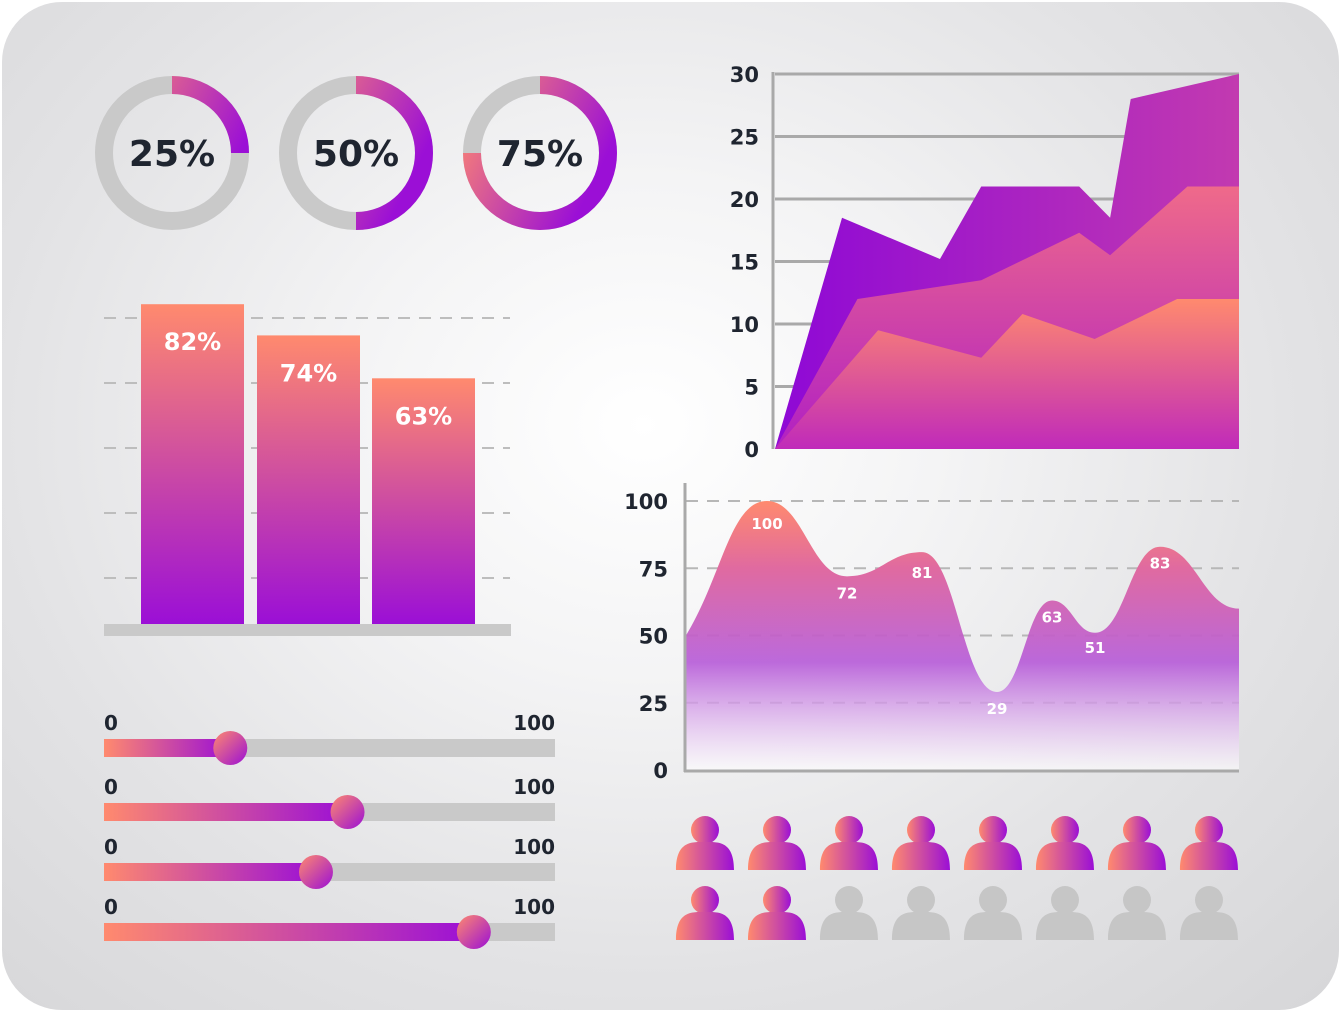  Describe the element at coordinates (192, 342) in the screenshot. I see `bar-value-label: 82%` at that location.